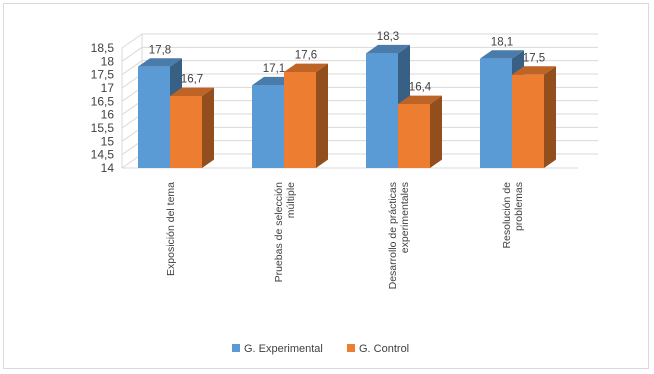  I want to click on y-tick-label: 14,5, so click(103, 155).